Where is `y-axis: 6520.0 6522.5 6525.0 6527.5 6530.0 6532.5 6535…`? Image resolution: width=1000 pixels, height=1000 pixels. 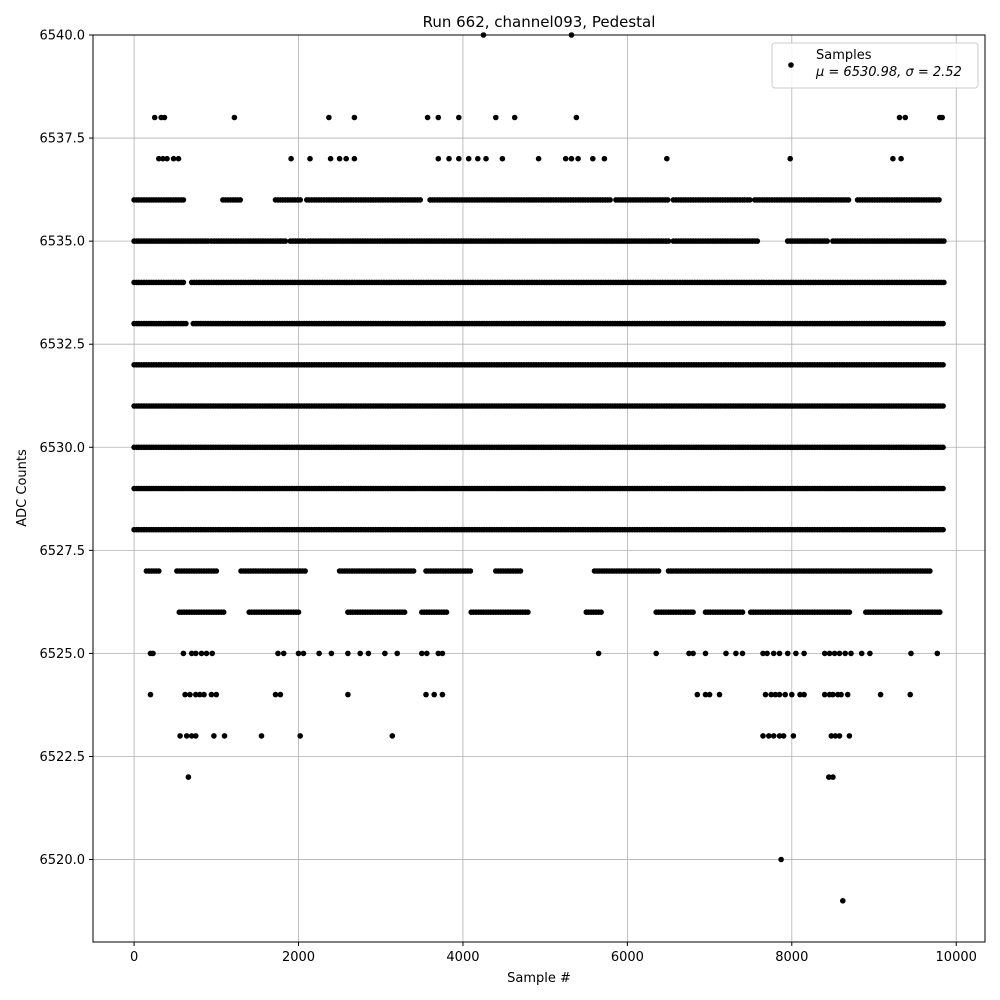 y-axis: 6520.0 6522.5 6525.0 6527.5 6530.0 6532.5 6535… is located at coordinates (66, 448).